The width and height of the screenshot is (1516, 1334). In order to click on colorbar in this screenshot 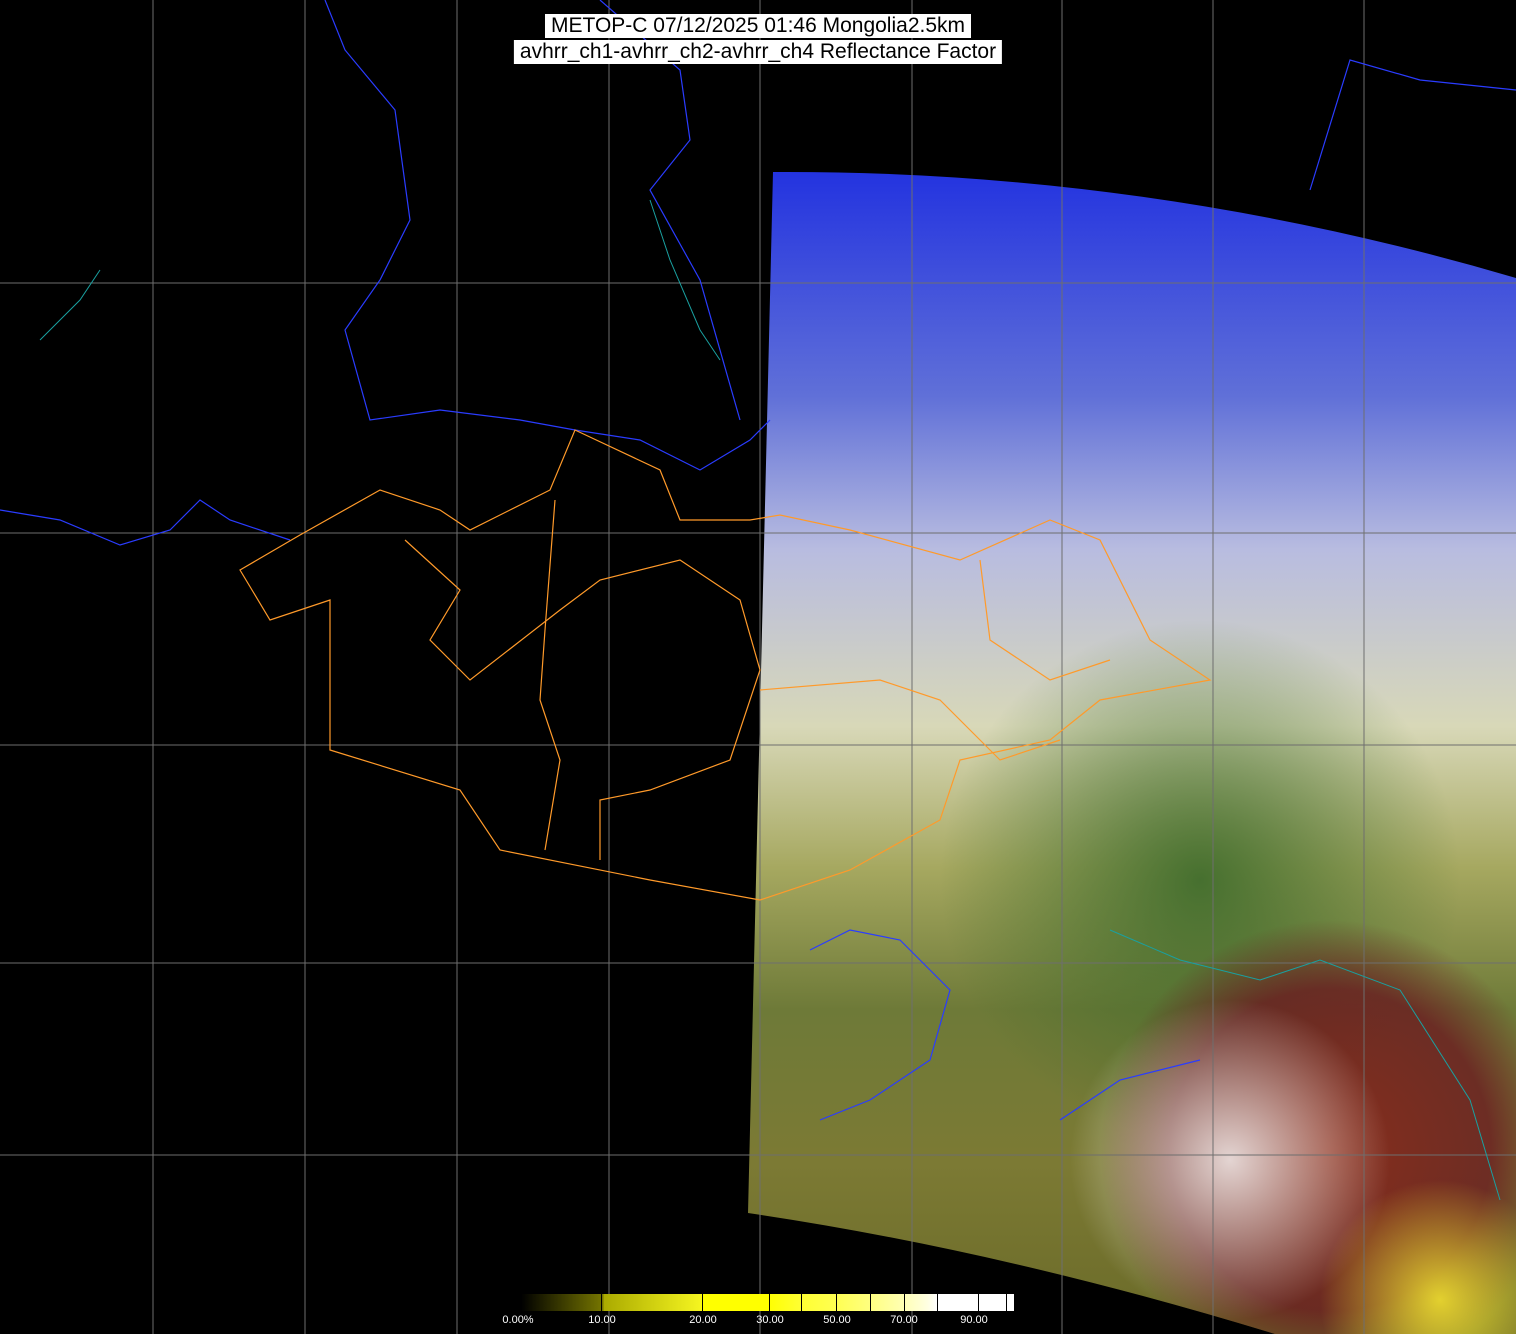, I will do `click(757, 1302)`.